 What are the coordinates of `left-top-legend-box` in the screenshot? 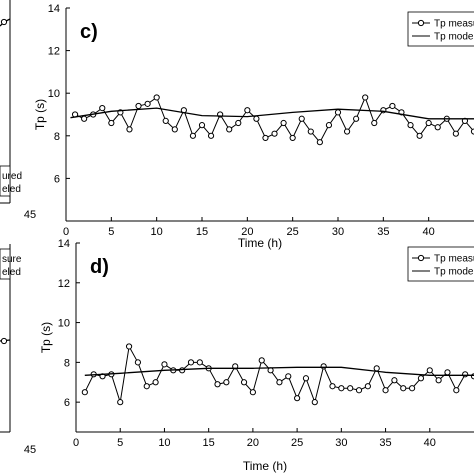 It's located at (5, 181).